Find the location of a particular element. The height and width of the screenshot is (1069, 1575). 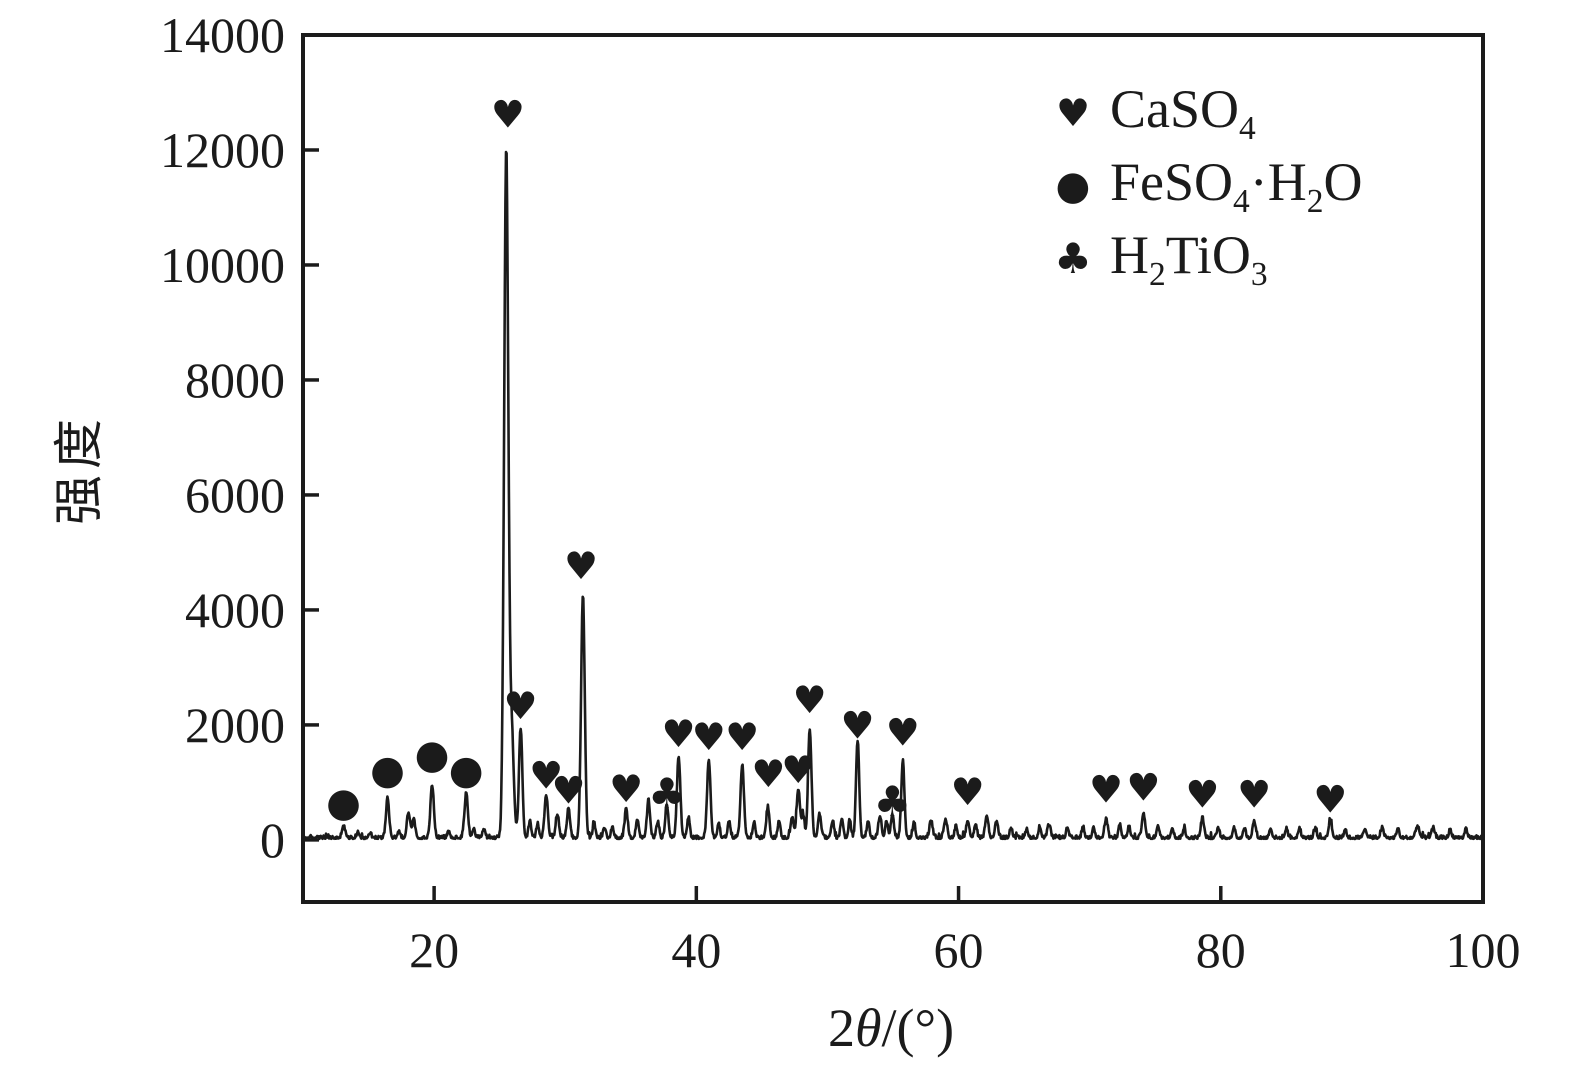

x-tick-label: 80 is located at coordinates (1220, 950).